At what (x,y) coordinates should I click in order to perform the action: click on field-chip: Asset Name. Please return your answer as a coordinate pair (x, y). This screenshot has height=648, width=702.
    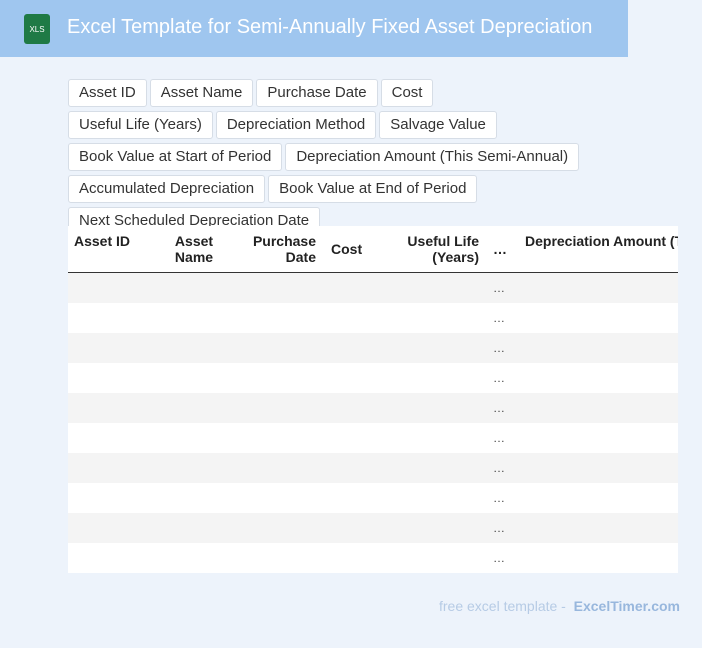
    Looking at the image, I should click on (201, 93).